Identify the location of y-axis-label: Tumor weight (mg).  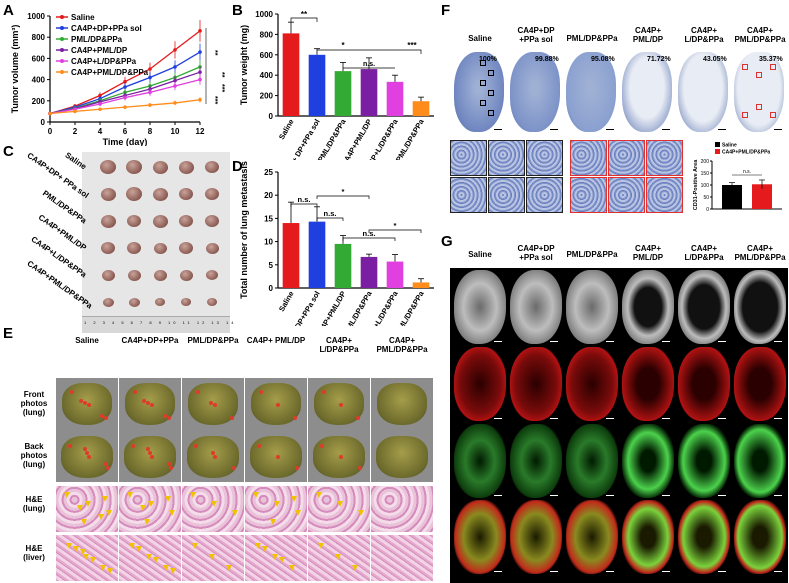
(244, 65).